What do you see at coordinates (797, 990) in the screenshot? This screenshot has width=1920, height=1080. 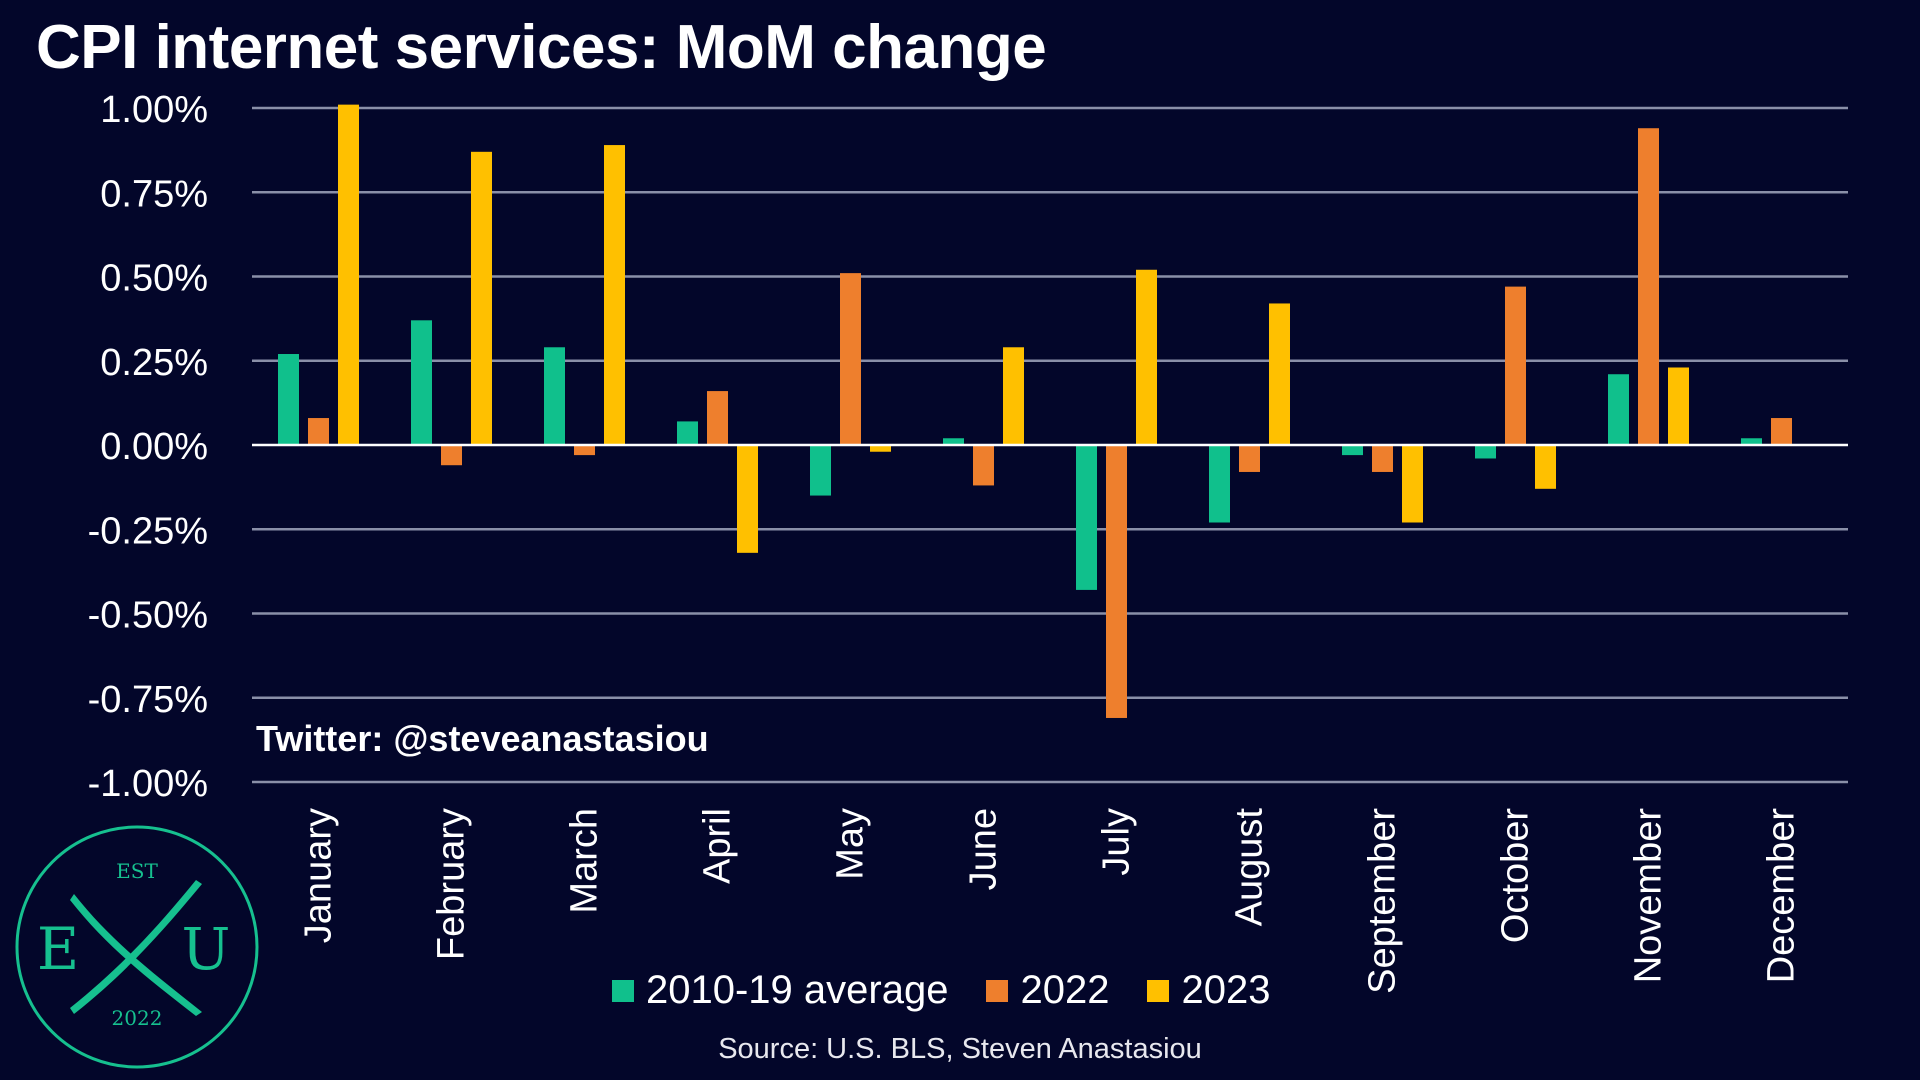 I see `legend-label: 2010-19 average` at bounding box center [797, 990].